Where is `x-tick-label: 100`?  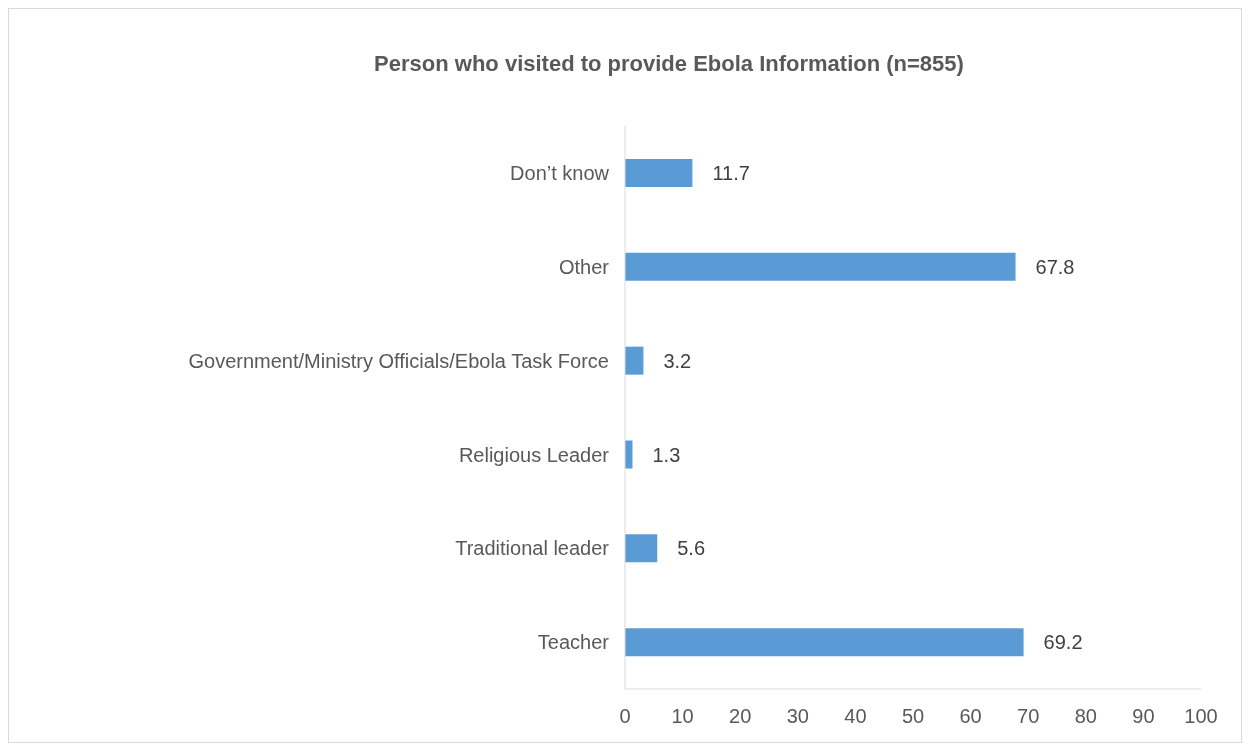
x-tick-label: 100 is located at coordinates (1201, 716).